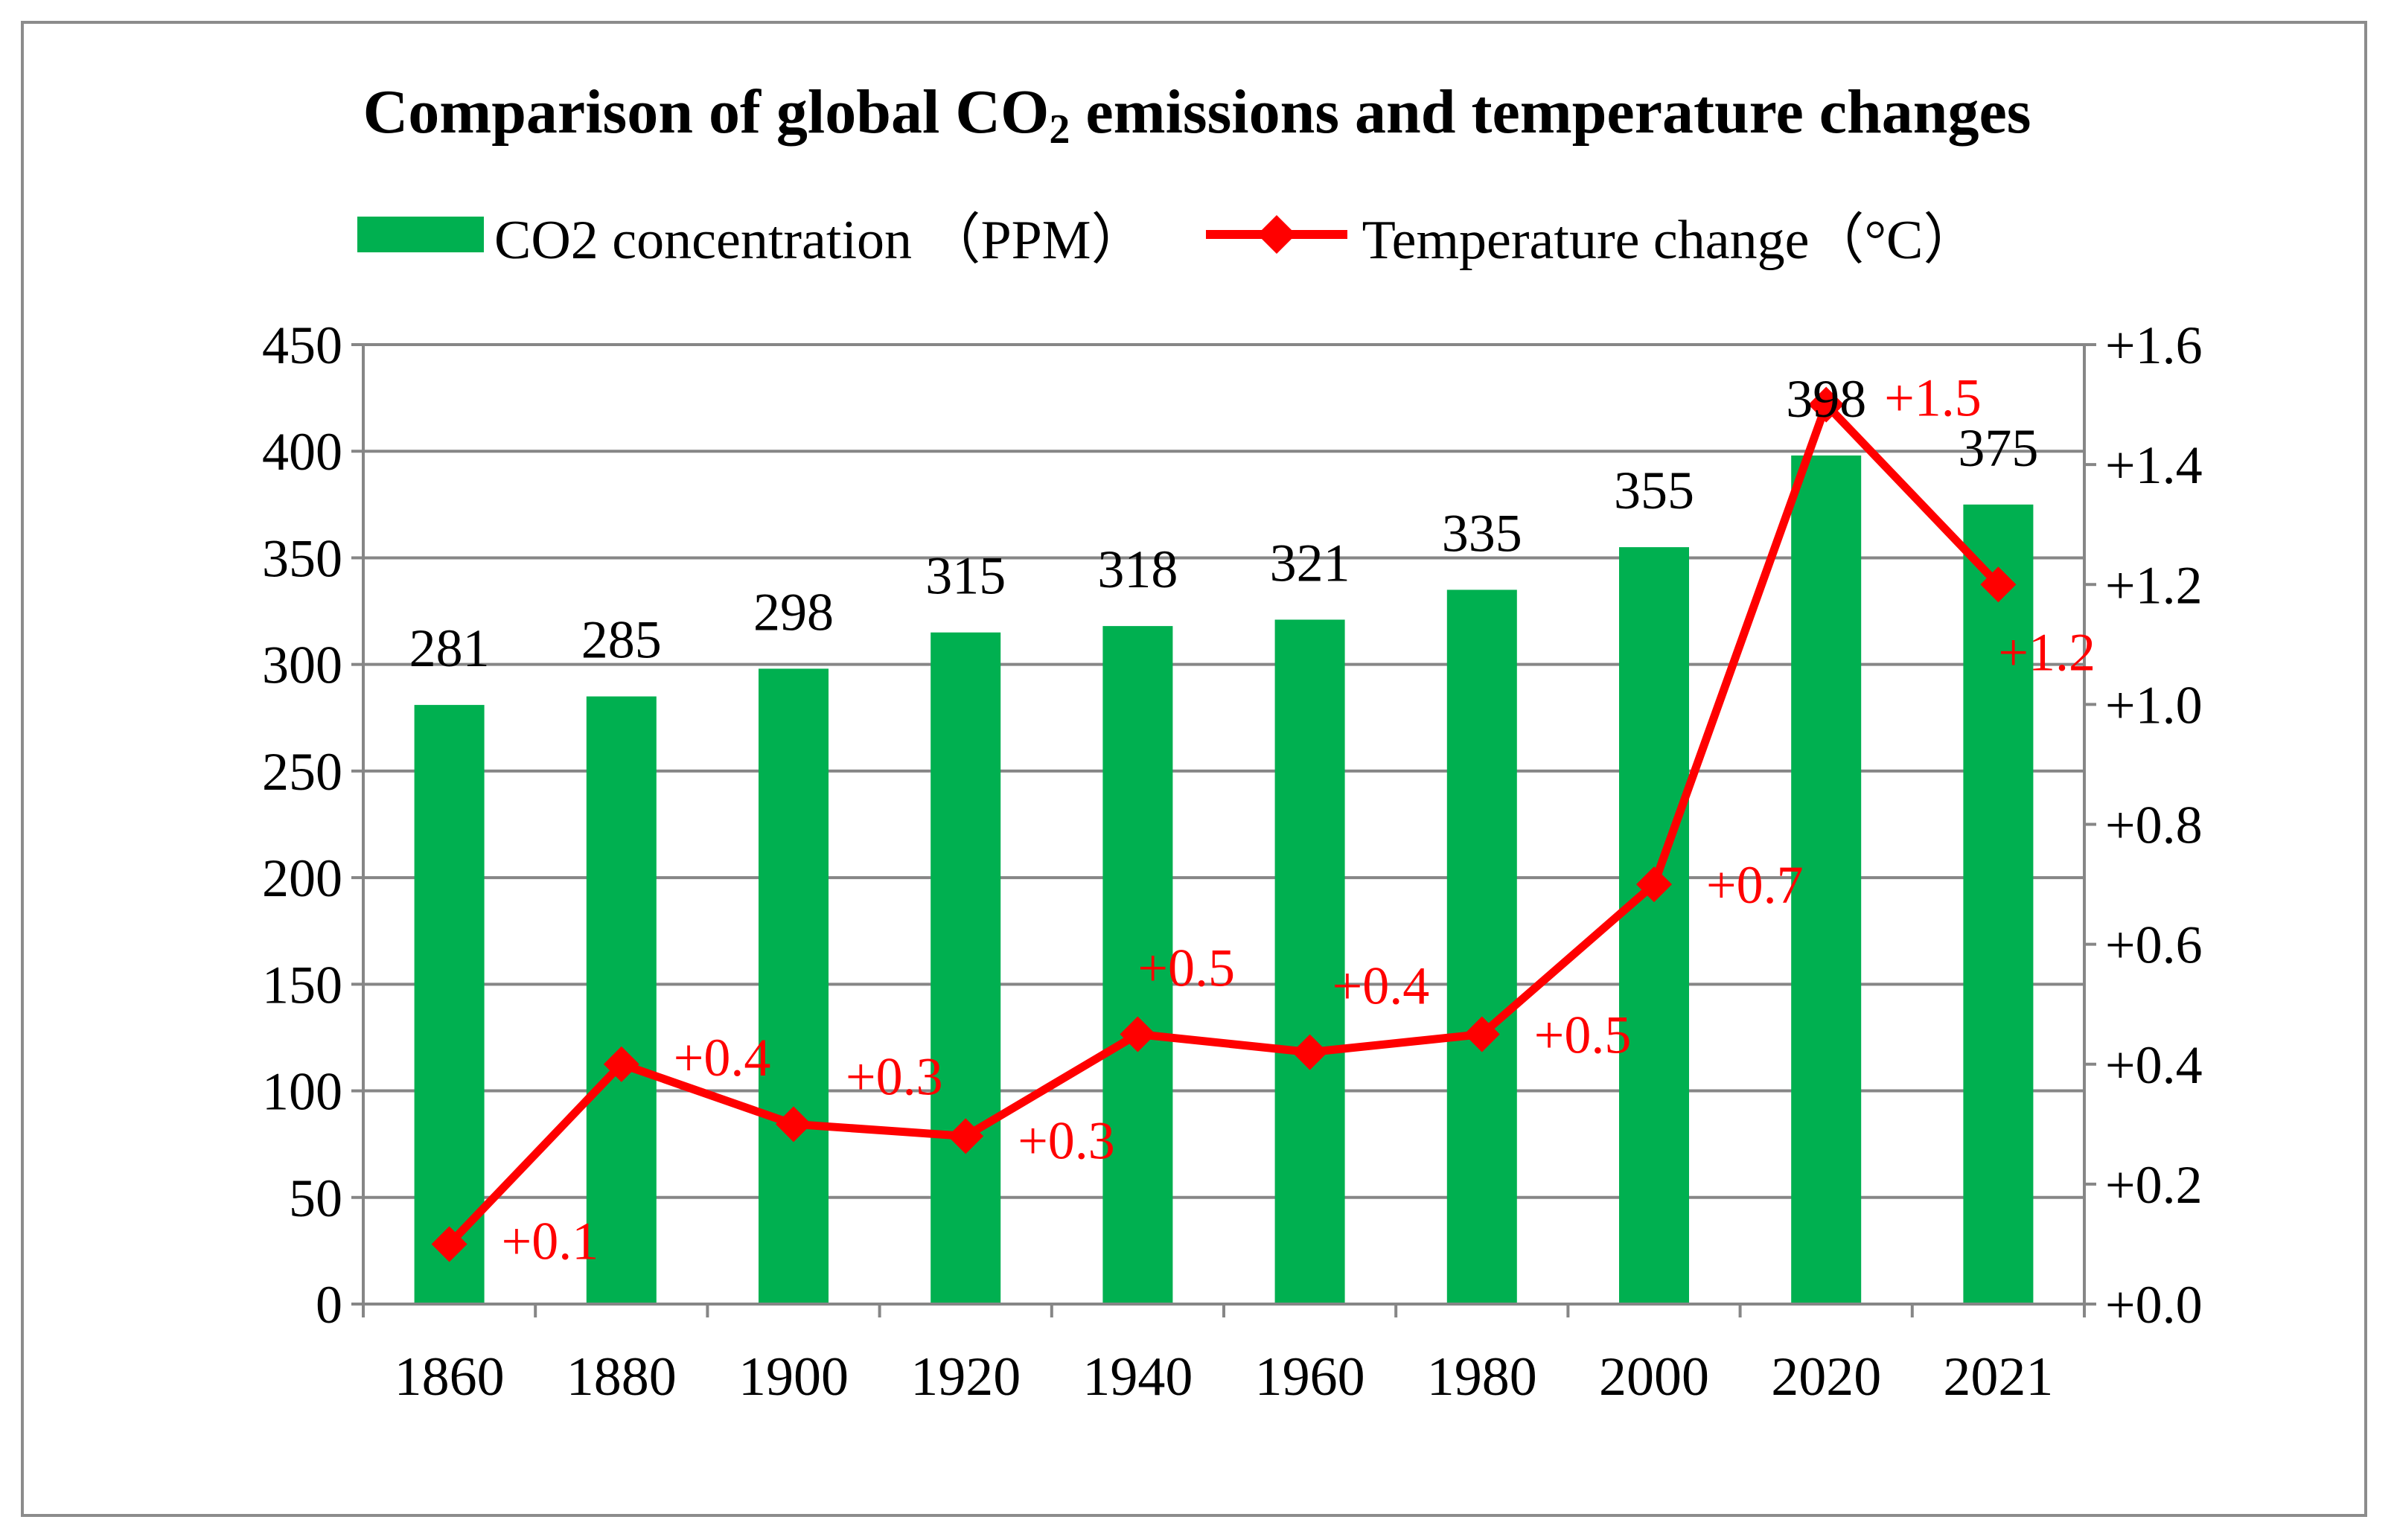  Describe the element at coordinates (449, 648) in the screenshot. I see `bar-value-label: 281` at that location.